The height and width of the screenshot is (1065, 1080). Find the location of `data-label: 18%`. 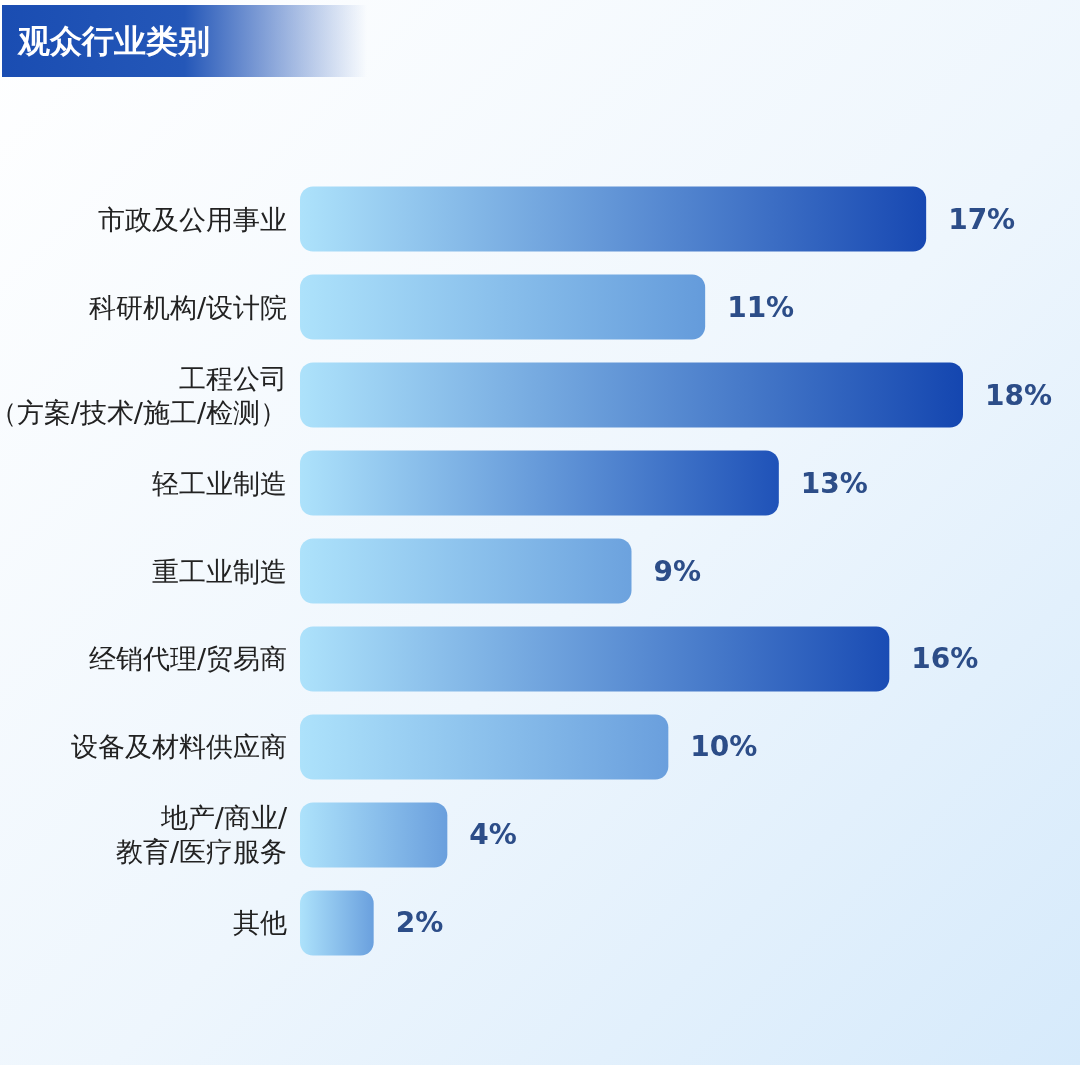

data-label: 18% is located at coordinates (1019, 395).